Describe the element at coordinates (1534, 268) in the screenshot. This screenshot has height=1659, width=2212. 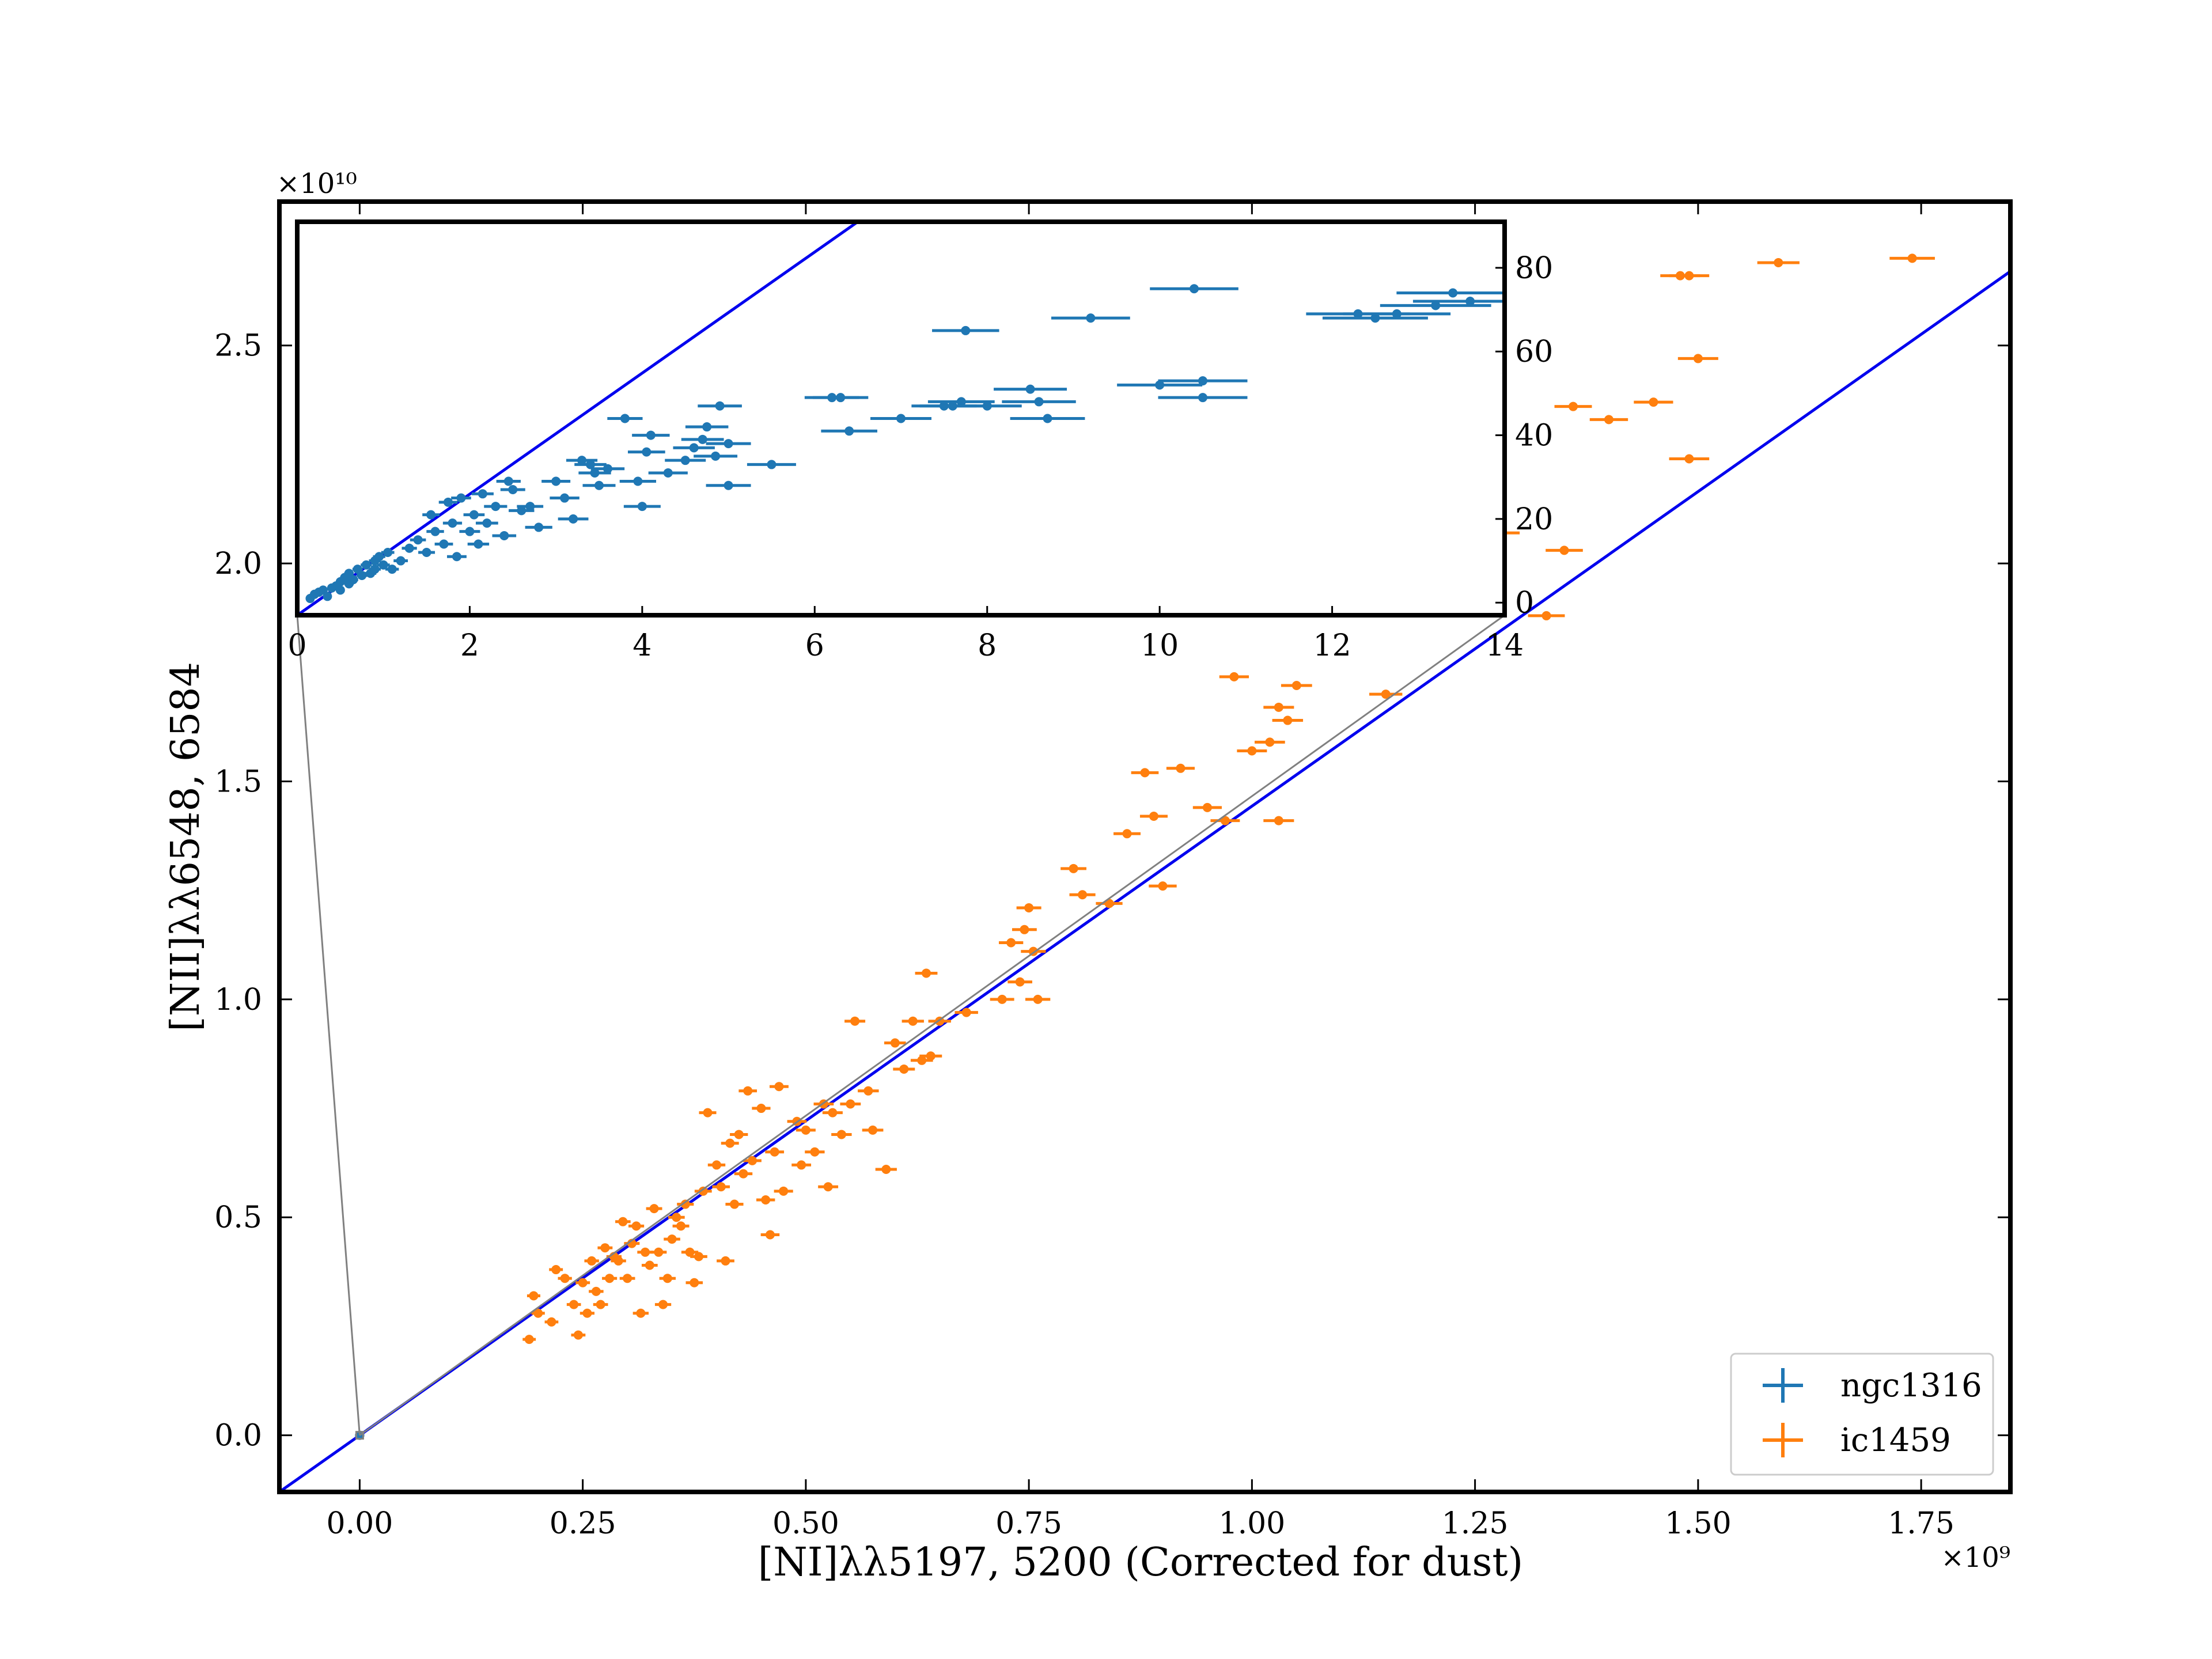
I see `inset-y-tick-label: 80` at that location.